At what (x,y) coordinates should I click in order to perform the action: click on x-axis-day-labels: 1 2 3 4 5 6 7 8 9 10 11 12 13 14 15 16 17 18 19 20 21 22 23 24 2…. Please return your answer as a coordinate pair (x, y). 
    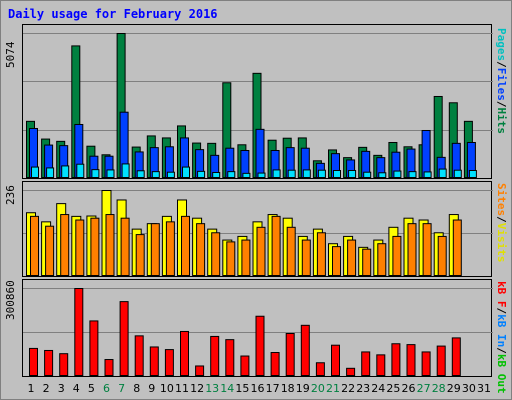
    Looking at the image, I should click on (257, 388).